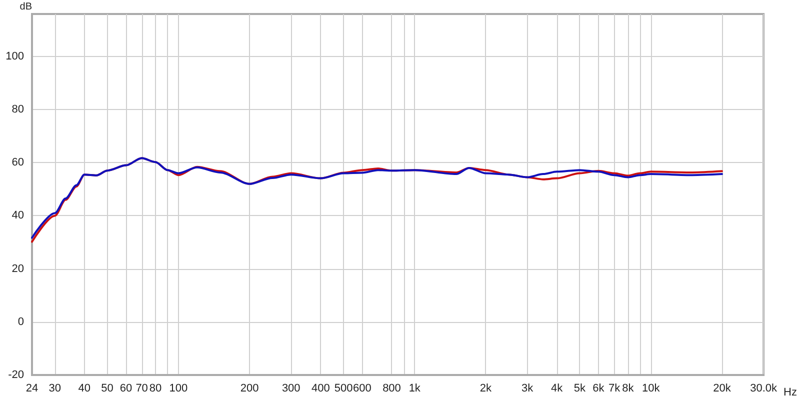  Describe the element at coordinates (320, 388) in the screenshot. I see `x-tick-label: 400` at that location.